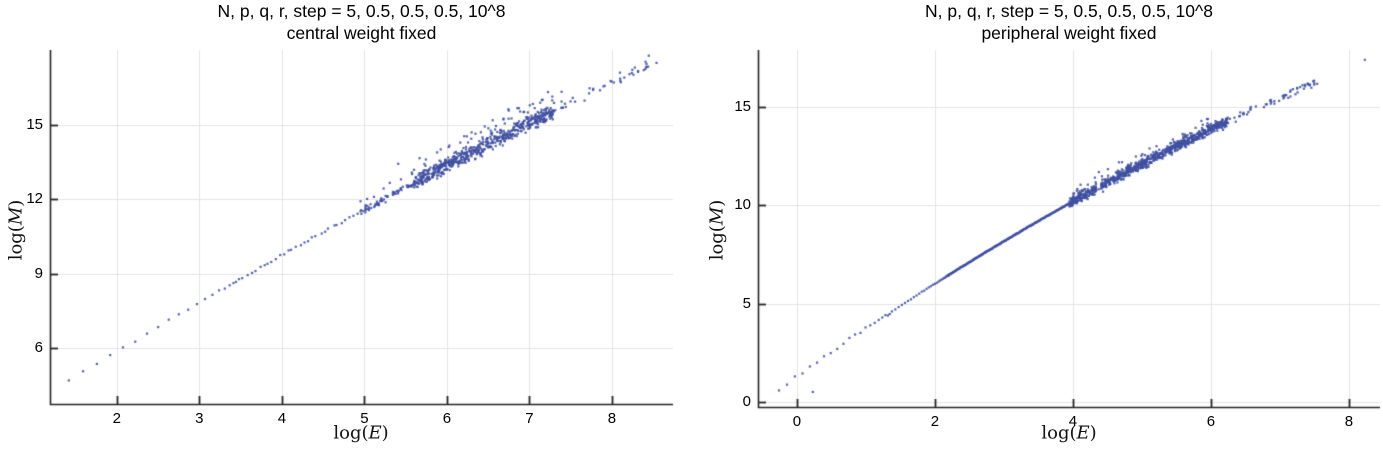 This screenshot has width=1383, height=450. Describe the element at coordinates (361, 32) in the screenshot. I see `left-plot-title-line2: central weight fixed` at that location.